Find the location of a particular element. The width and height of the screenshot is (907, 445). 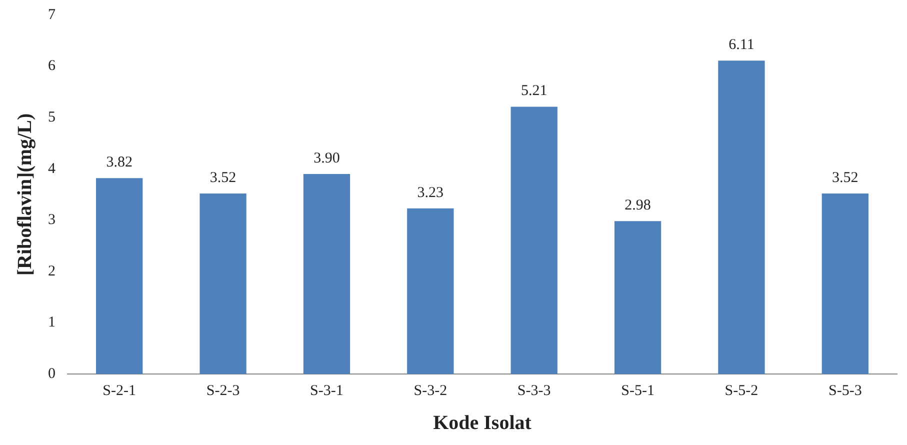

y-axis-title: [Riboflavin](mg/L) is located at coordinates (25, 194).